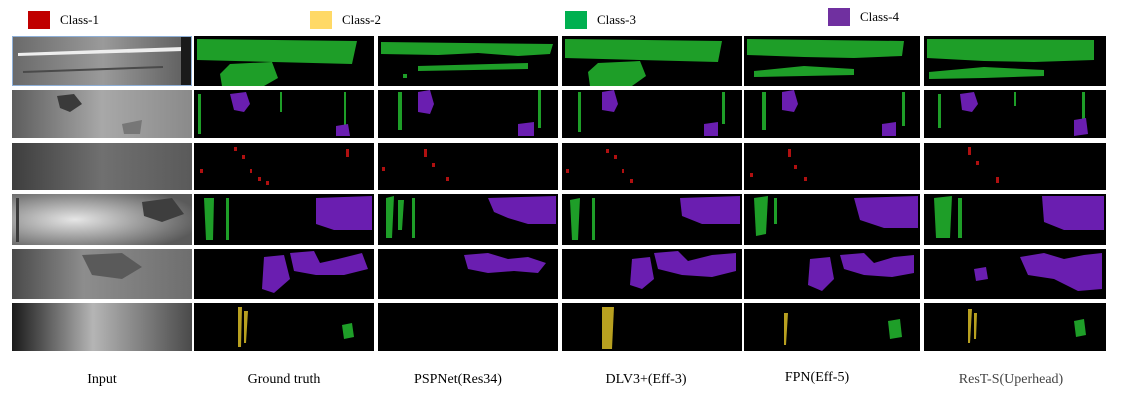  I want to click on column-label-fpn: FPN(Eff-5), so click(817, 377).